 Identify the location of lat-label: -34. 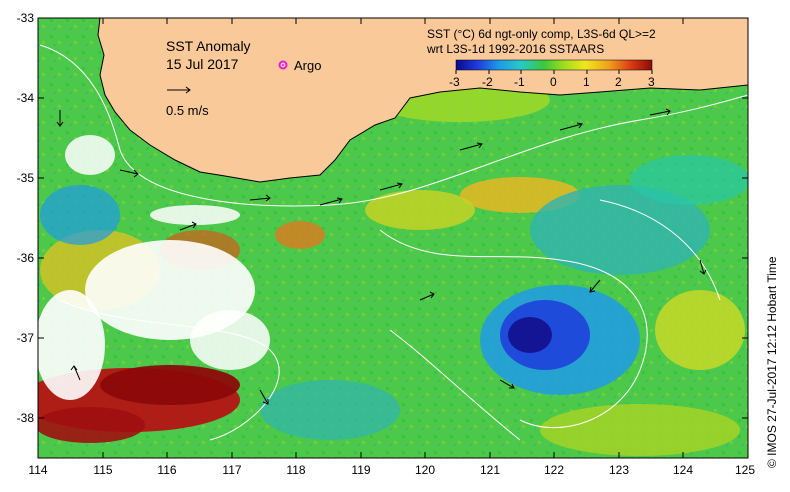
(25, 98).